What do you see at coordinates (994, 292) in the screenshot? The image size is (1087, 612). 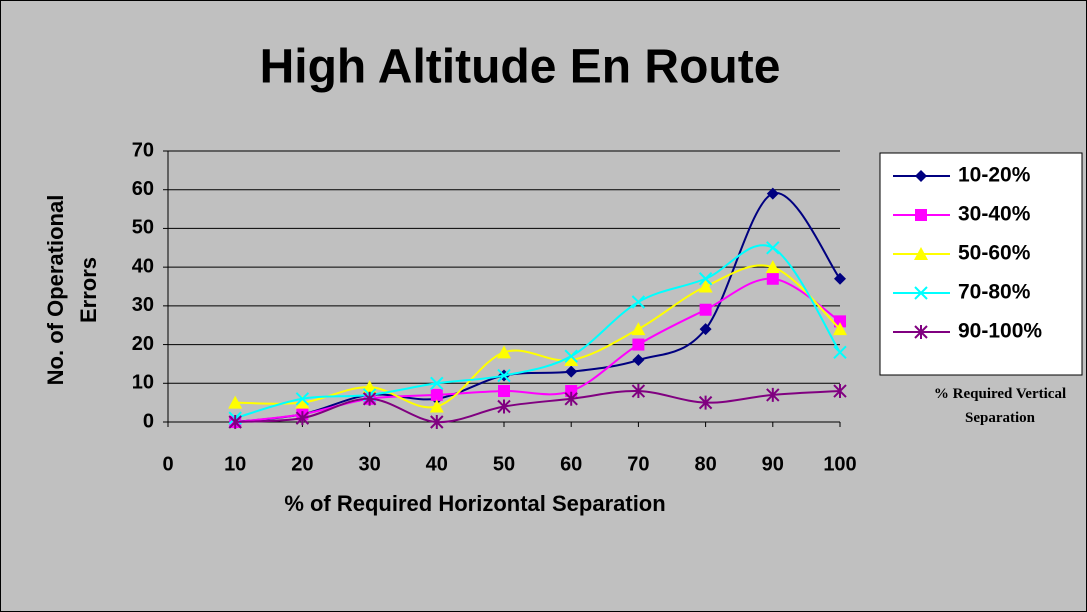 I see `legend-label: 70-80%` at bounding box center [994, 292].